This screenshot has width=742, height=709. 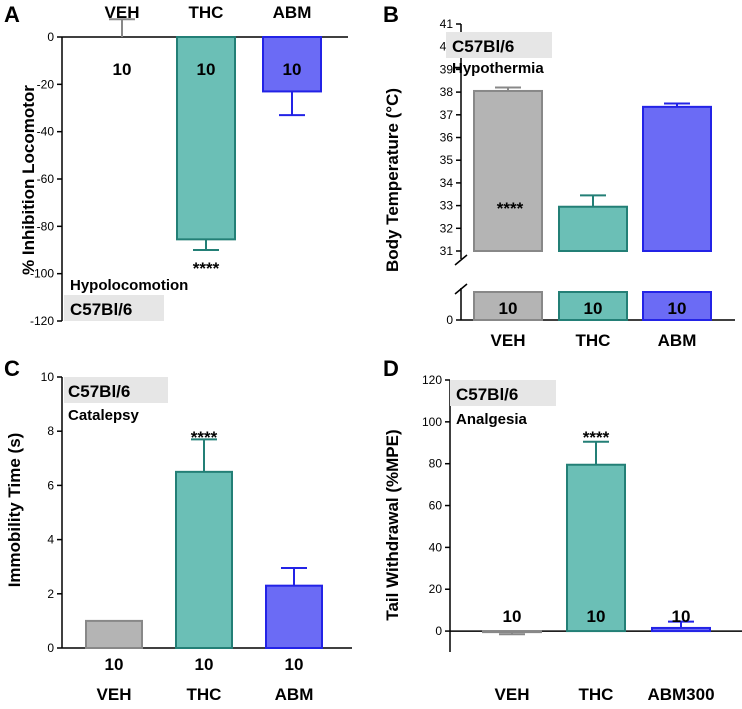 I want to click on panel-a-strain: C57Bl/6, so click(x=101, y=309).